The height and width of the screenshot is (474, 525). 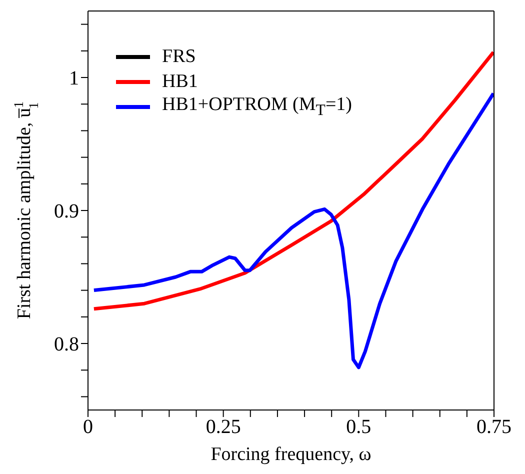 I want to click on x-tick-label: 0.5, so click(x=359, y=427).